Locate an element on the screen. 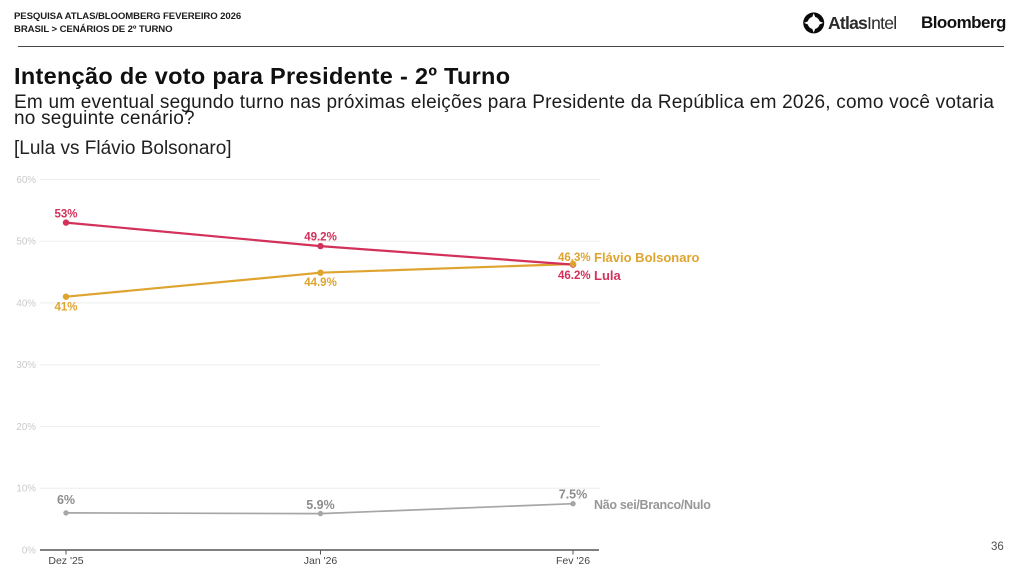  svg-text: 10% is located at coordinates (26, 489).